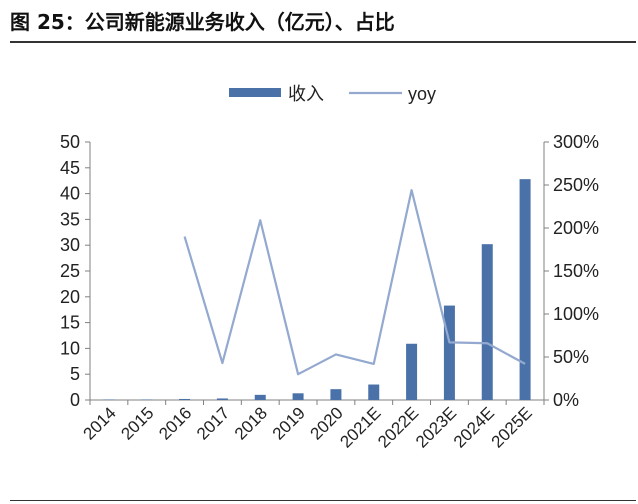 The height and width of the screenshot is (504, 638). What do you see at coordinates (251, 423) in the screenshot?
I see `x-tick-label: 2018` at bounding box center [251, 423].